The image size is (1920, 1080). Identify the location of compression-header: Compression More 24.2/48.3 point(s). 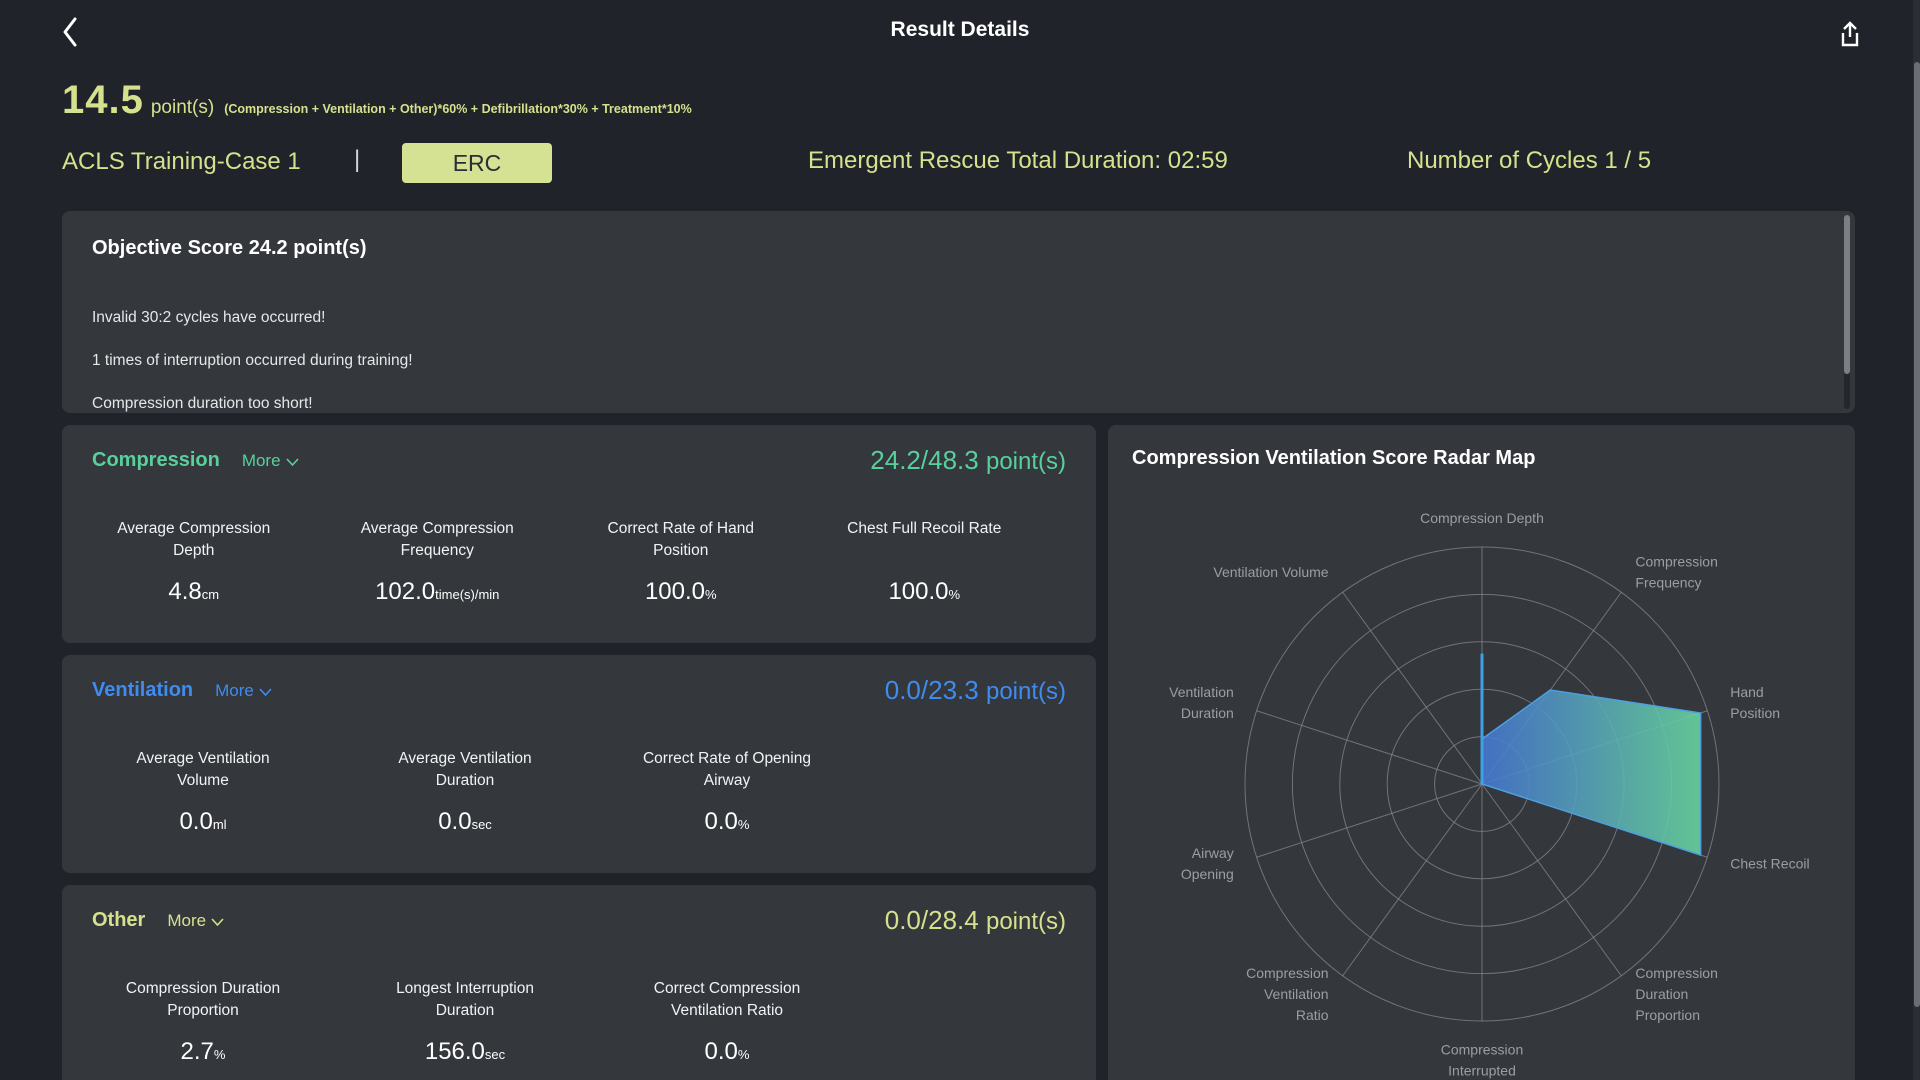
(579, 460).